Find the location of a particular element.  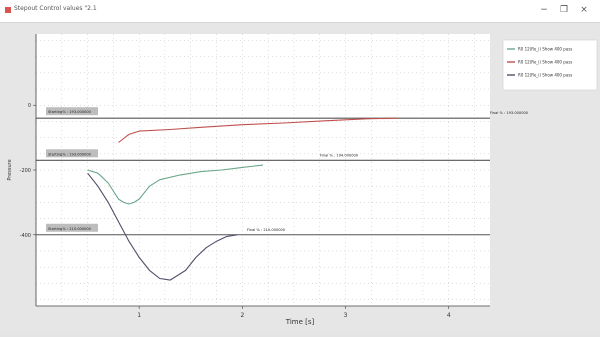

setpoint-label-final: Final % : 193.000000 is located at coordinates (509, 113).